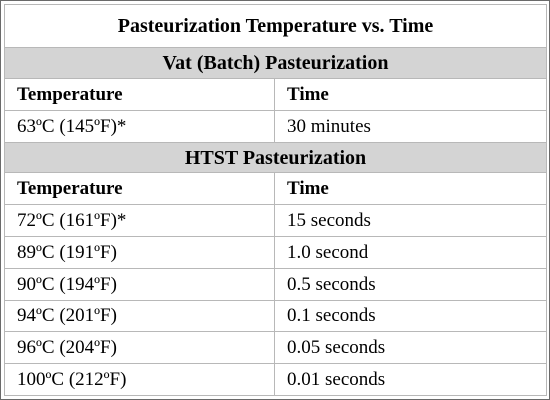  I want to click on table-row: 94ºC (201ºF) 0.1 seconds, so click(276, 316).